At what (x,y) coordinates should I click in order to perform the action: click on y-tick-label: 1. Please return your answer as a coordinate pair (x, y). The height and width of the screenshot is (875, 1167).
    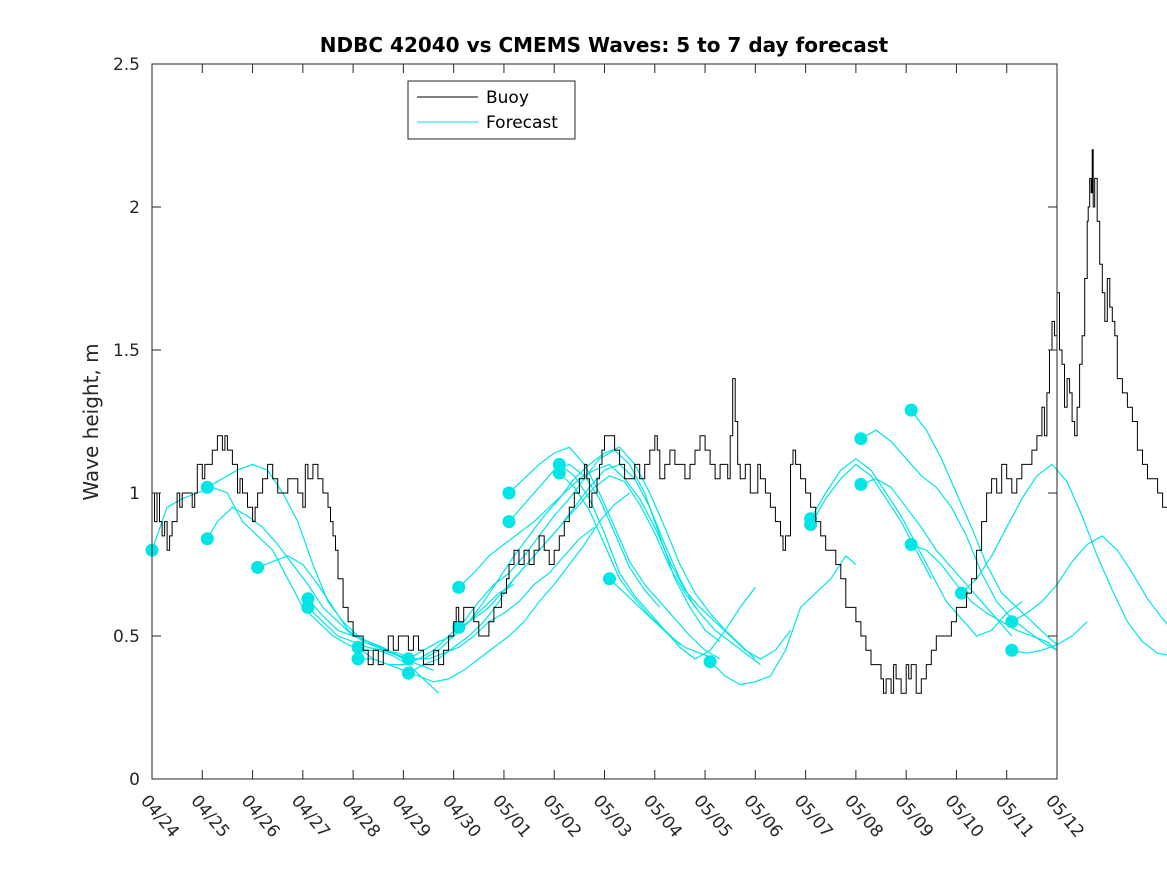
    Looking at the image, I should click on (134, 494).